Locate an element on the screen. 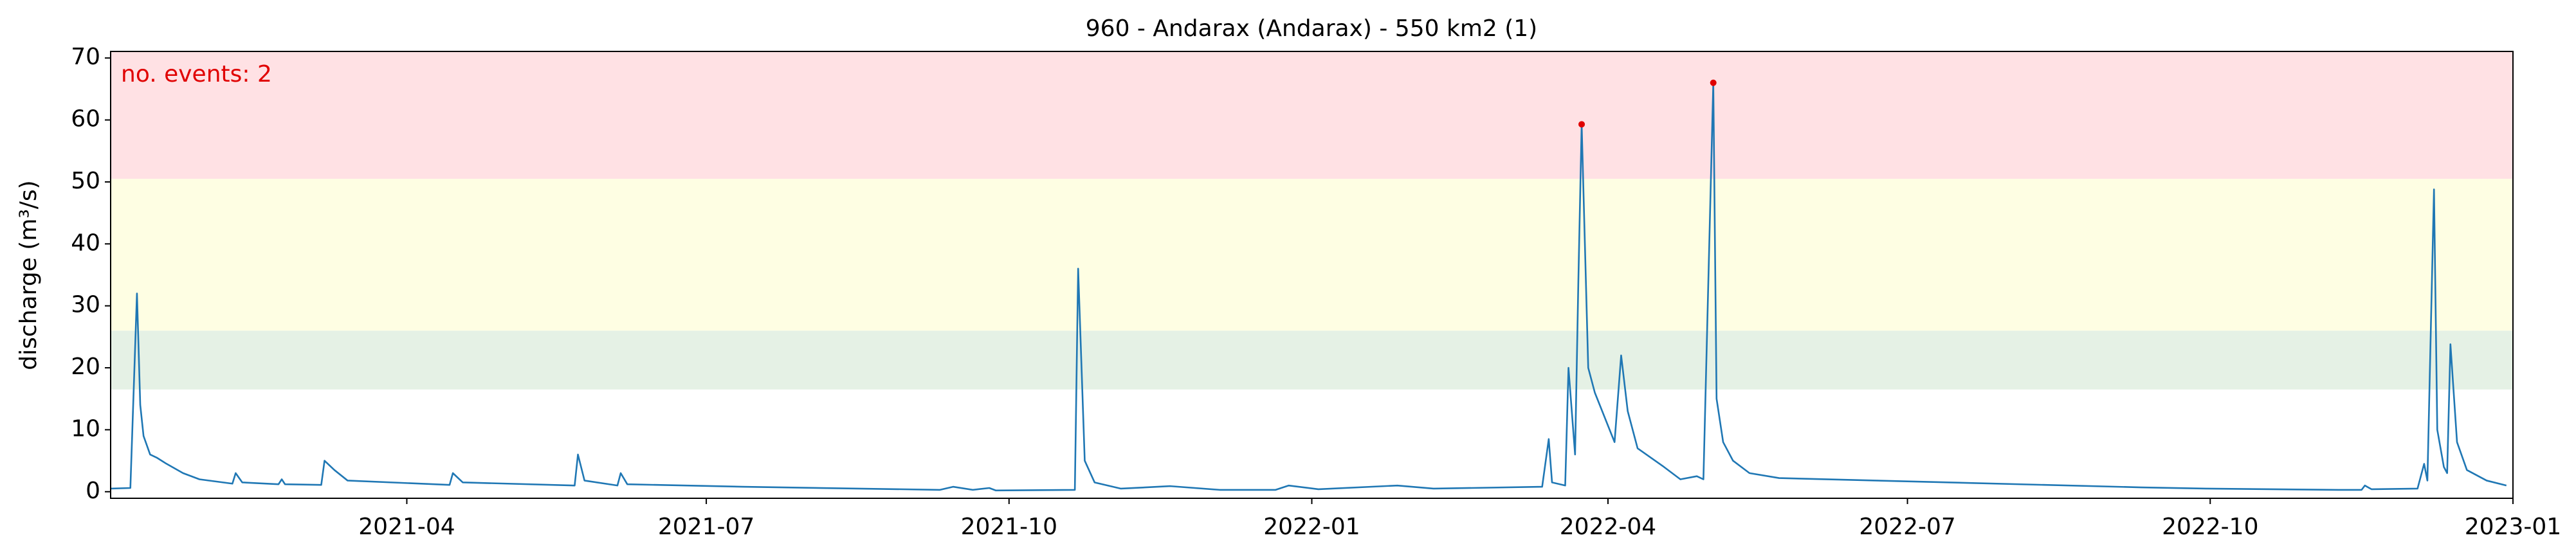  x-tick-label: 2022-10 is located at coordinates (2210, 527).